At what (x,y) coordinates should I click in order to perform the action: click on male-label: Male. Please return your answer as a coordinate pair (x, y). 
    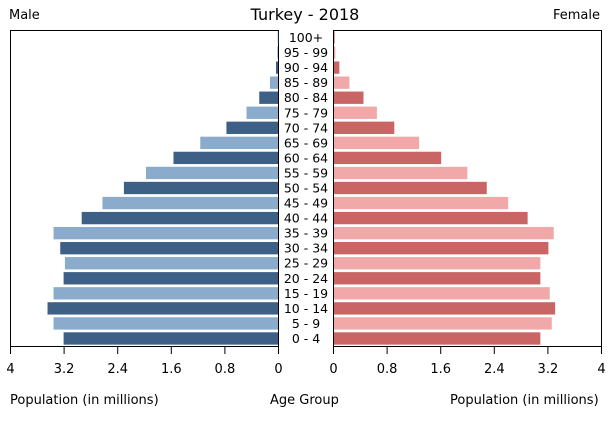
    Looking at the image, I should click on (24, 15).